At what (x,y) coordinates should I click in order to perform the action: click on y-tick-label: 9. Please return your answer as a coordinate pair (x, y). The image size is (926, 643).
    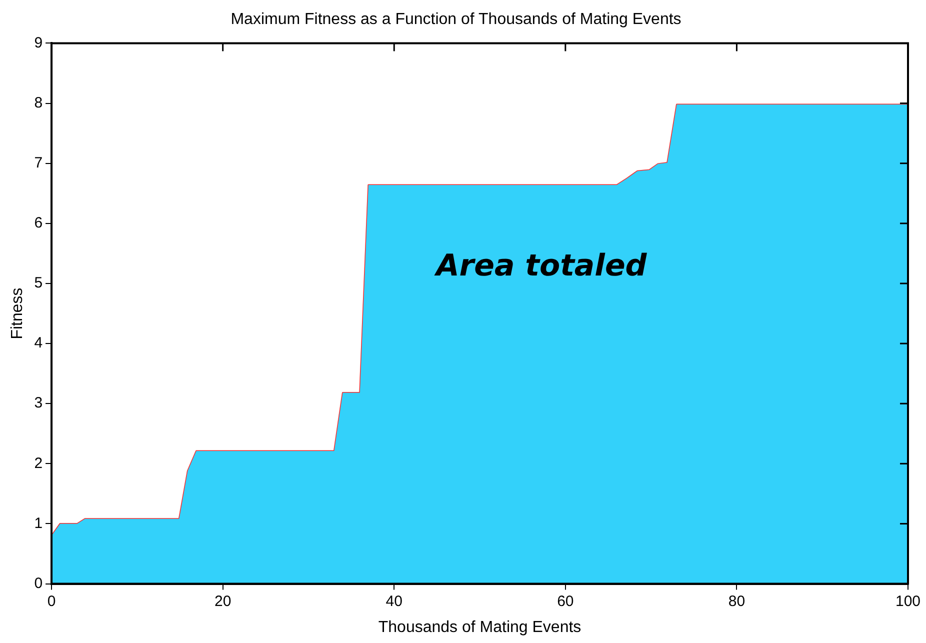
    Looking at the image, I should click on (38, 43).